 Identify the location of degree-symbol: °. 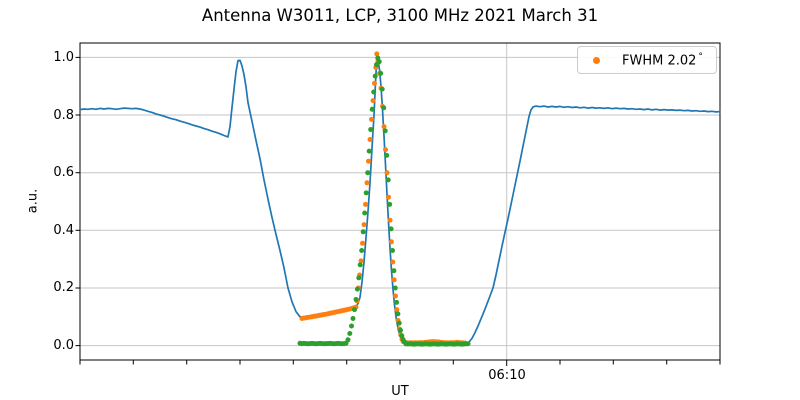
(700, 56).